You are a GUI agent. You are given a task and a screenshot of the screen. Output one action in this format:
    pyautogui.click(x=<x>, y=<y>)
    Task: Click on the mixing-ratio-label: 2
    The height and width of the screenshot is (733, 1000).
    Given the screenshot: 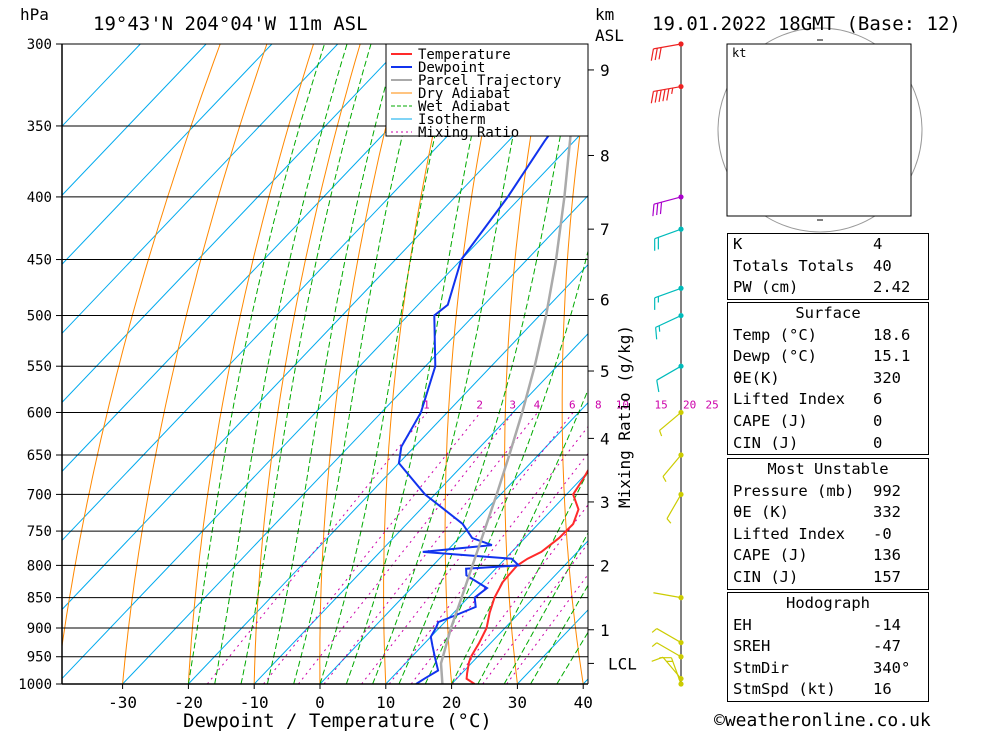 What is the action you would take?
    pyautogui.click(x=479, y=404)
    